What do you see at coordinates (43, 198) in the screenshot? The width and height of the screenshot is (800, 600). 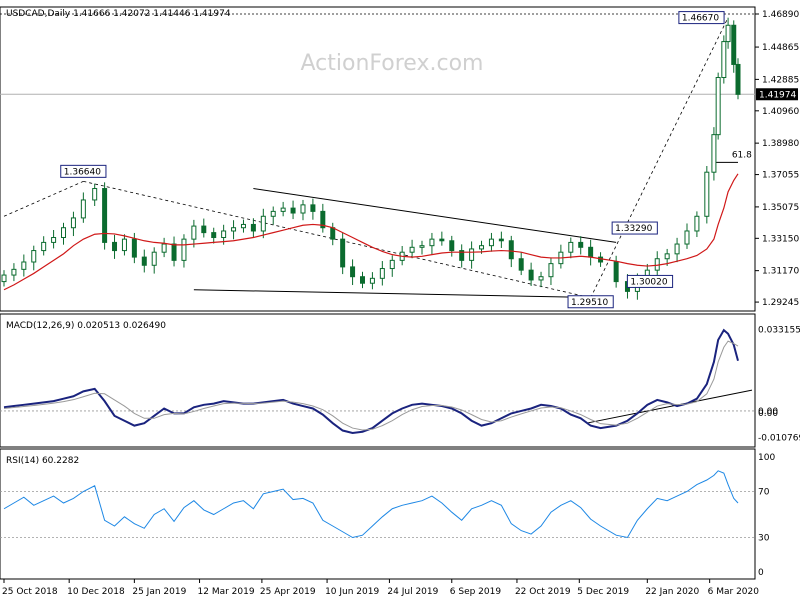 I see `trendline-rise-2018` at bounding box center [43, 198].